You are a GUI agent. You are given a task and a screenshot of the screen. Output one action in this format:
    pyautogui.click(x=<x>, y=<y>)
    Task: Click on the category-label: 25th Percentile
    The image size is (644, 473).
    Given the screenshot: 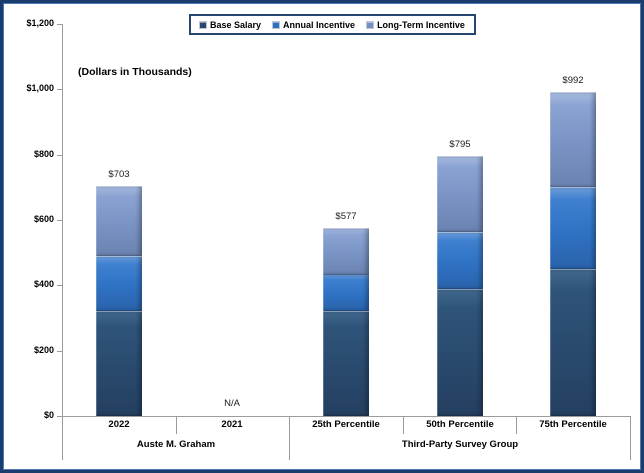 What is the action you would take?
    pyautogui.click(x=346, y=424)
    